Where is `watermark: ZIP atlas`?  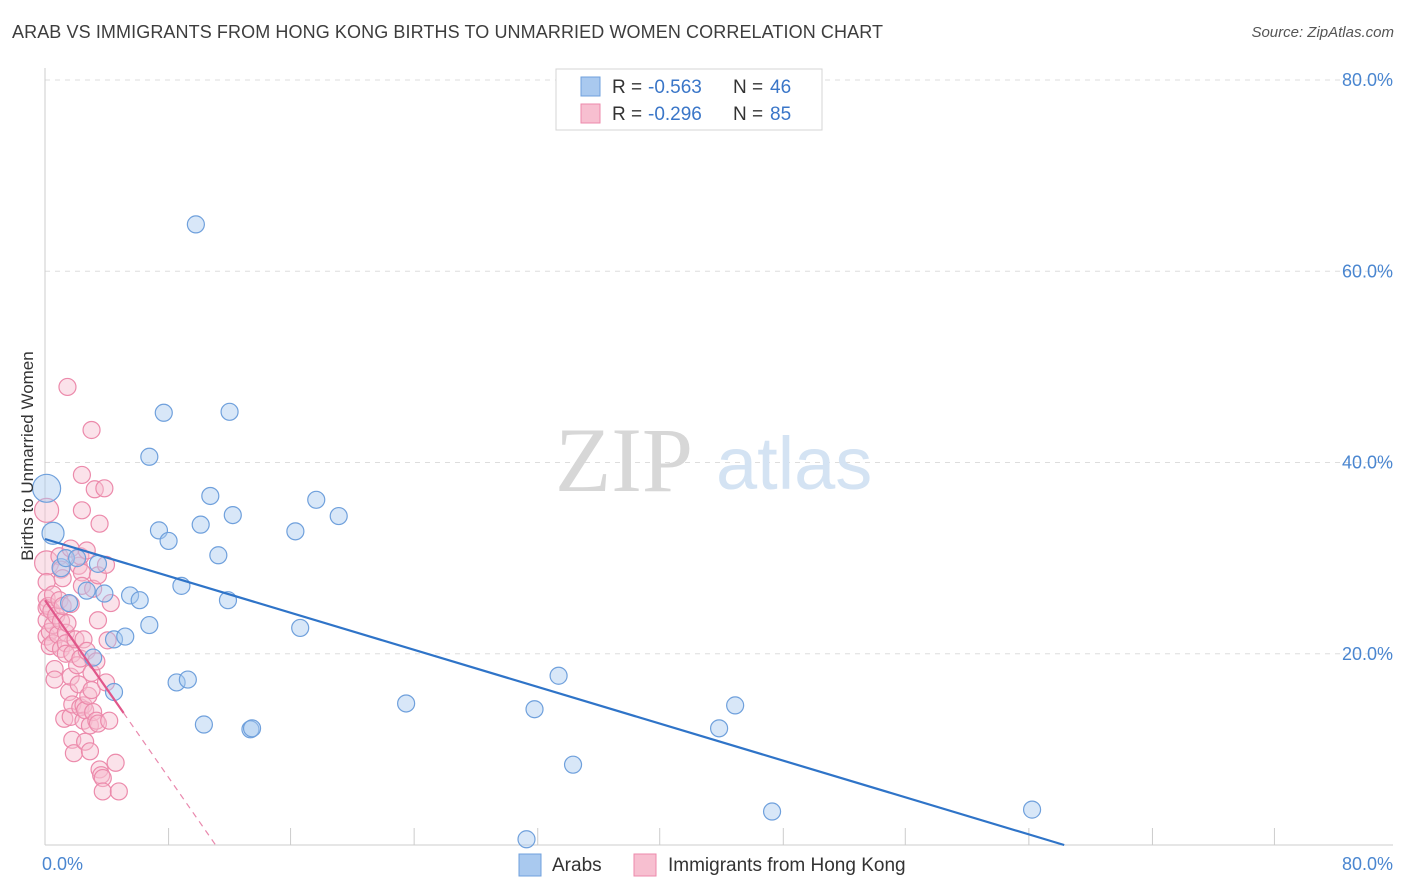 watermark: ZIP atlas is located at coordinates (713, 460).